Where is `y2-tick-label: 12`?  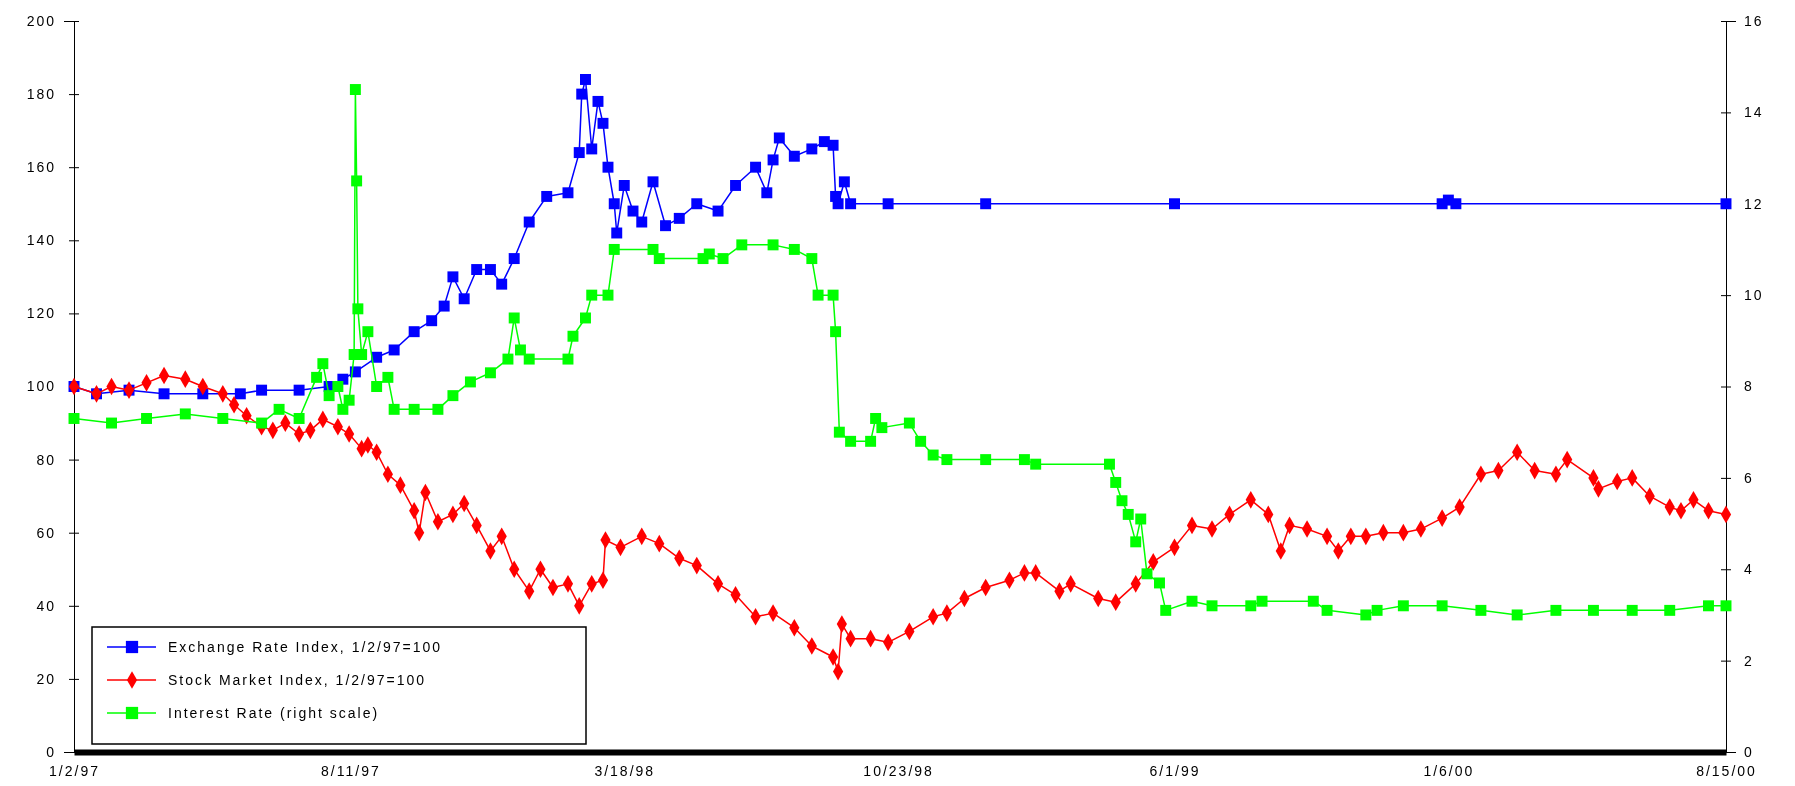
y2-tick-label: 12 is located at coordinates (1754, 203).